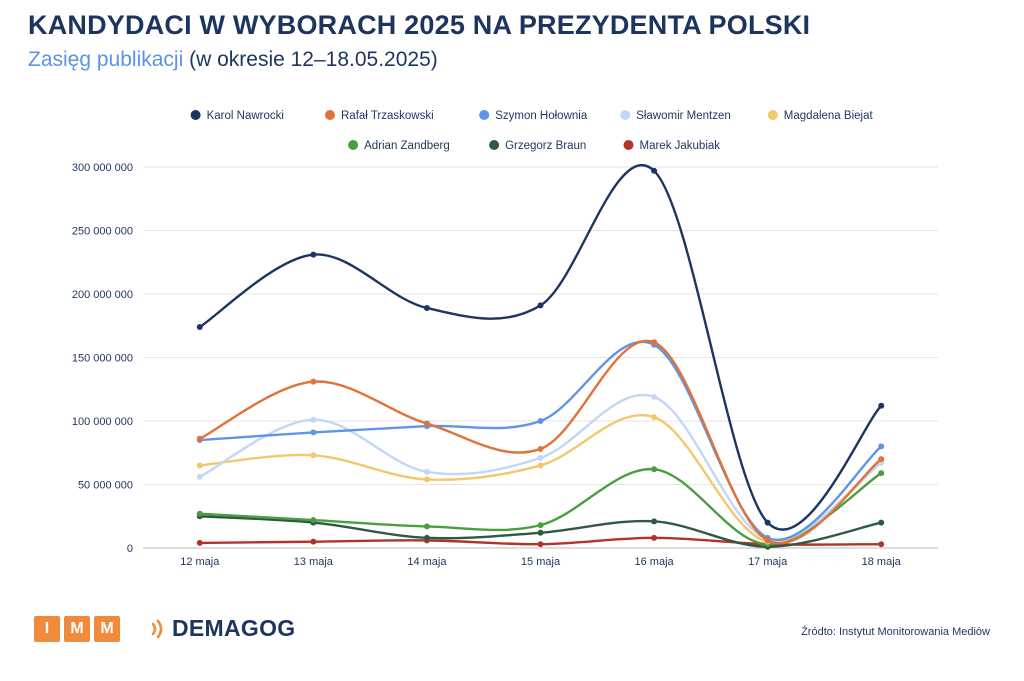 The image size is (1024, 681). I want to click on x-tick-label: 16 maja, so click(655, 562).